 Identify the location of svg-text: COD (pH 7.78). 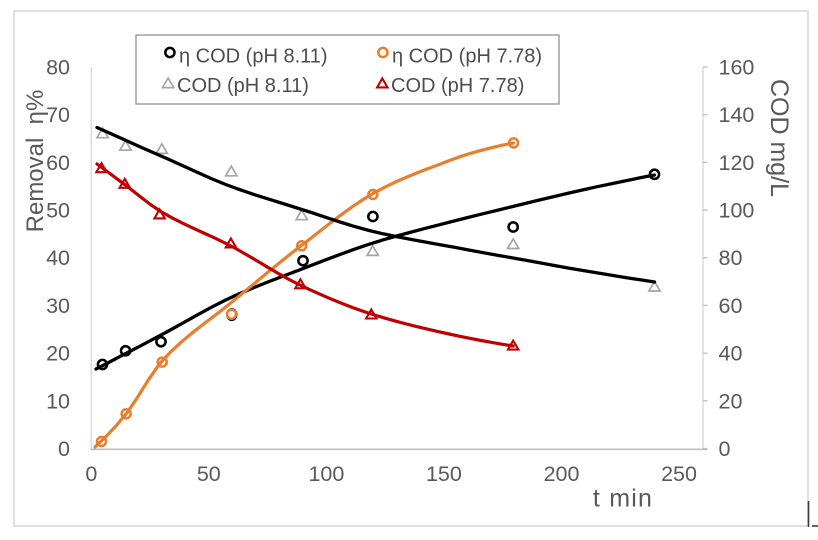
(457, 86).